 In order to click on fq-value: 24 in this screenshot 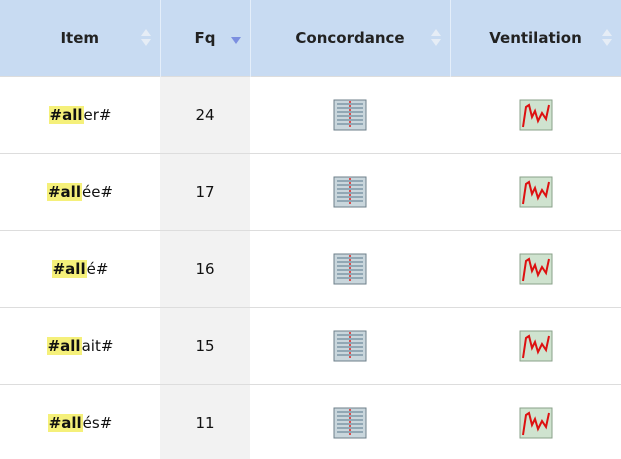, I will do `click(205, 115)`.